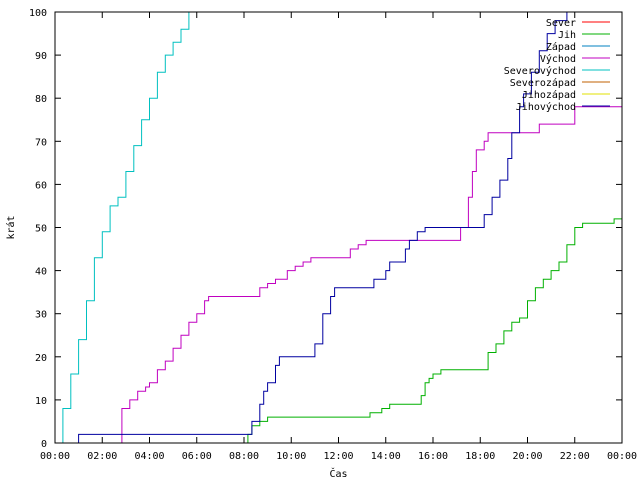  What do you see at coordinates (197, 456) in the screenshot?
I see `x-tick-label: 06:00` at bounding box center [197, 456].